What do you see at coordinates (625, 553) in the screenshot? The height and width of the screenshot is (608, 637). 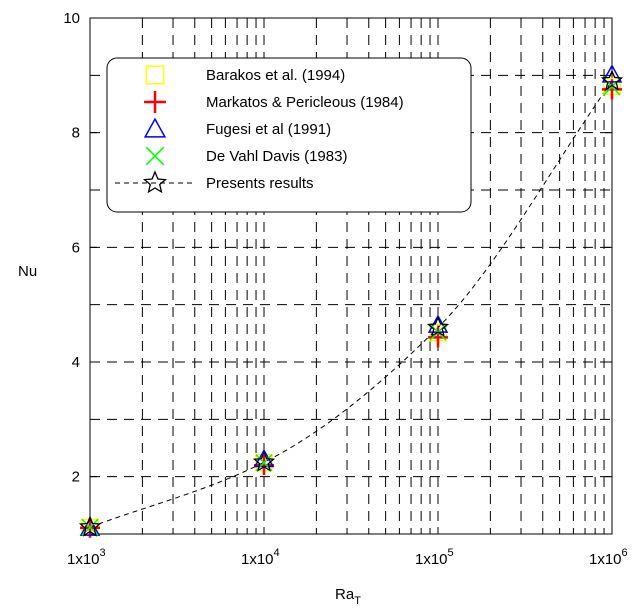 I see `x-tick-label-exponent: 6` at bounding box center [625, 553].